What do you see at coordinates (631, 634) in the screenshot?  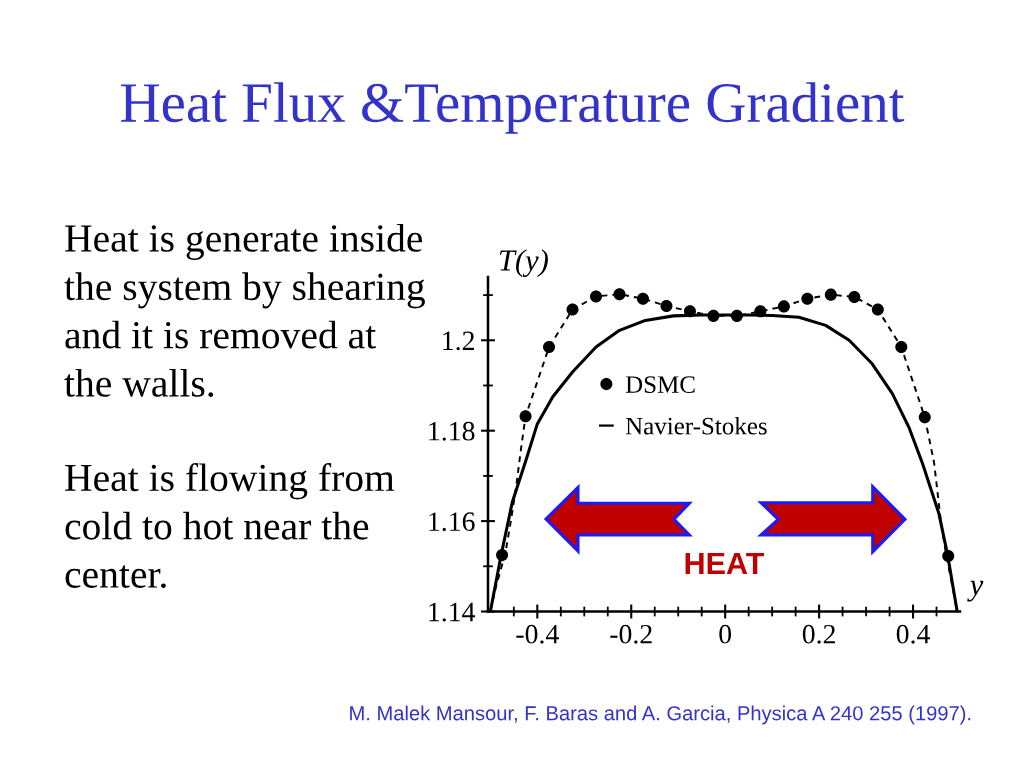 I see `x-tick-label: -0.2` at bounding box center [631, 634].